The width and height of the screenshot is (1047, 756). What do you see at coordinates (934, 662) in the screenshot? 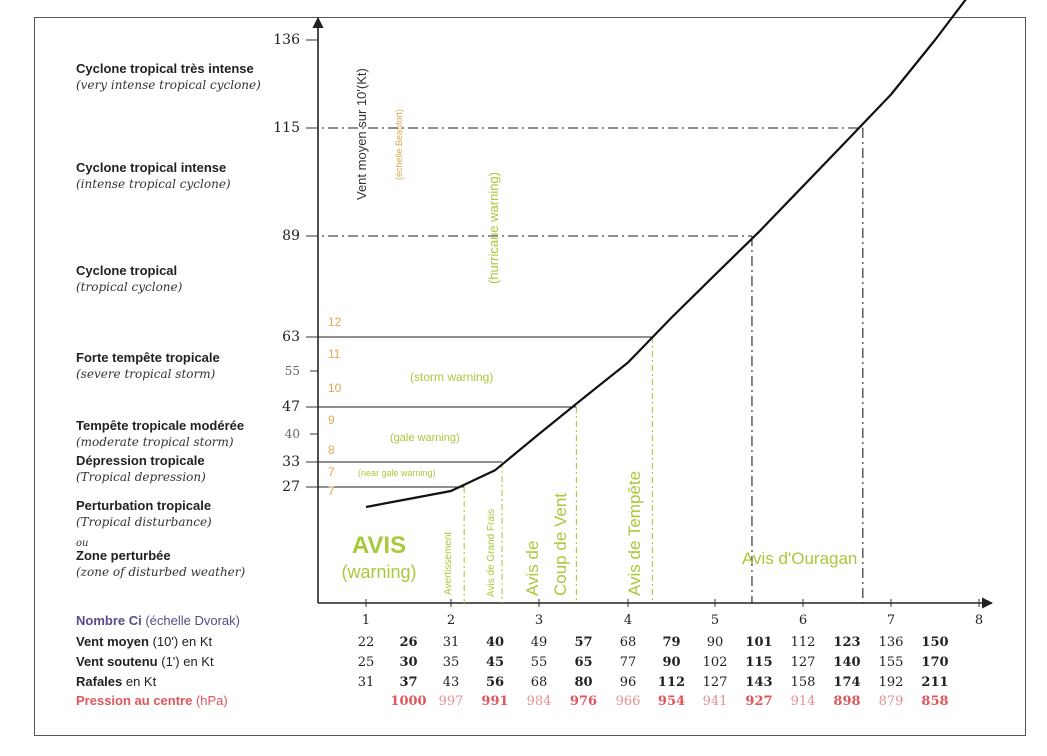
I see `table-cell: 170` at bounding box center [934, 662].